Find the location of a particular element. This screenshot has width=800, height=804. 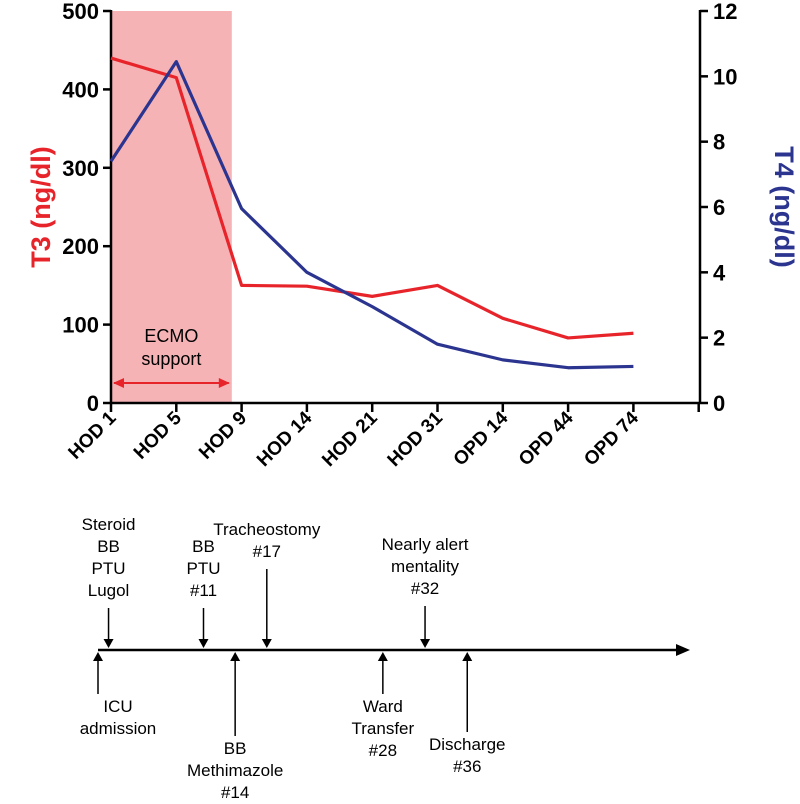

x-tick-label: OPD 74 is located at coordinates (611, 438).